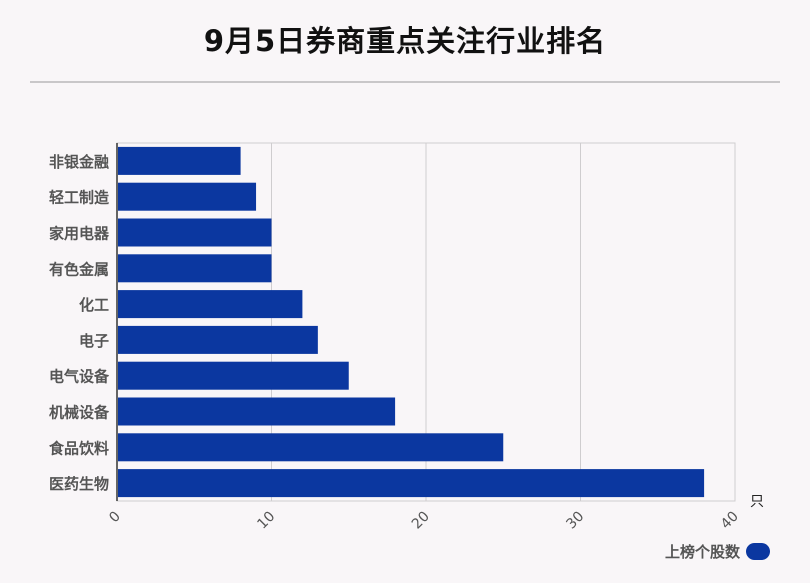 The width and height of the screenshot is (810, 583). Describe the element at coordinates (405, 41) in the screenshot. I see `chart-title: 9月5日券商重点关注行业排名` at that location.